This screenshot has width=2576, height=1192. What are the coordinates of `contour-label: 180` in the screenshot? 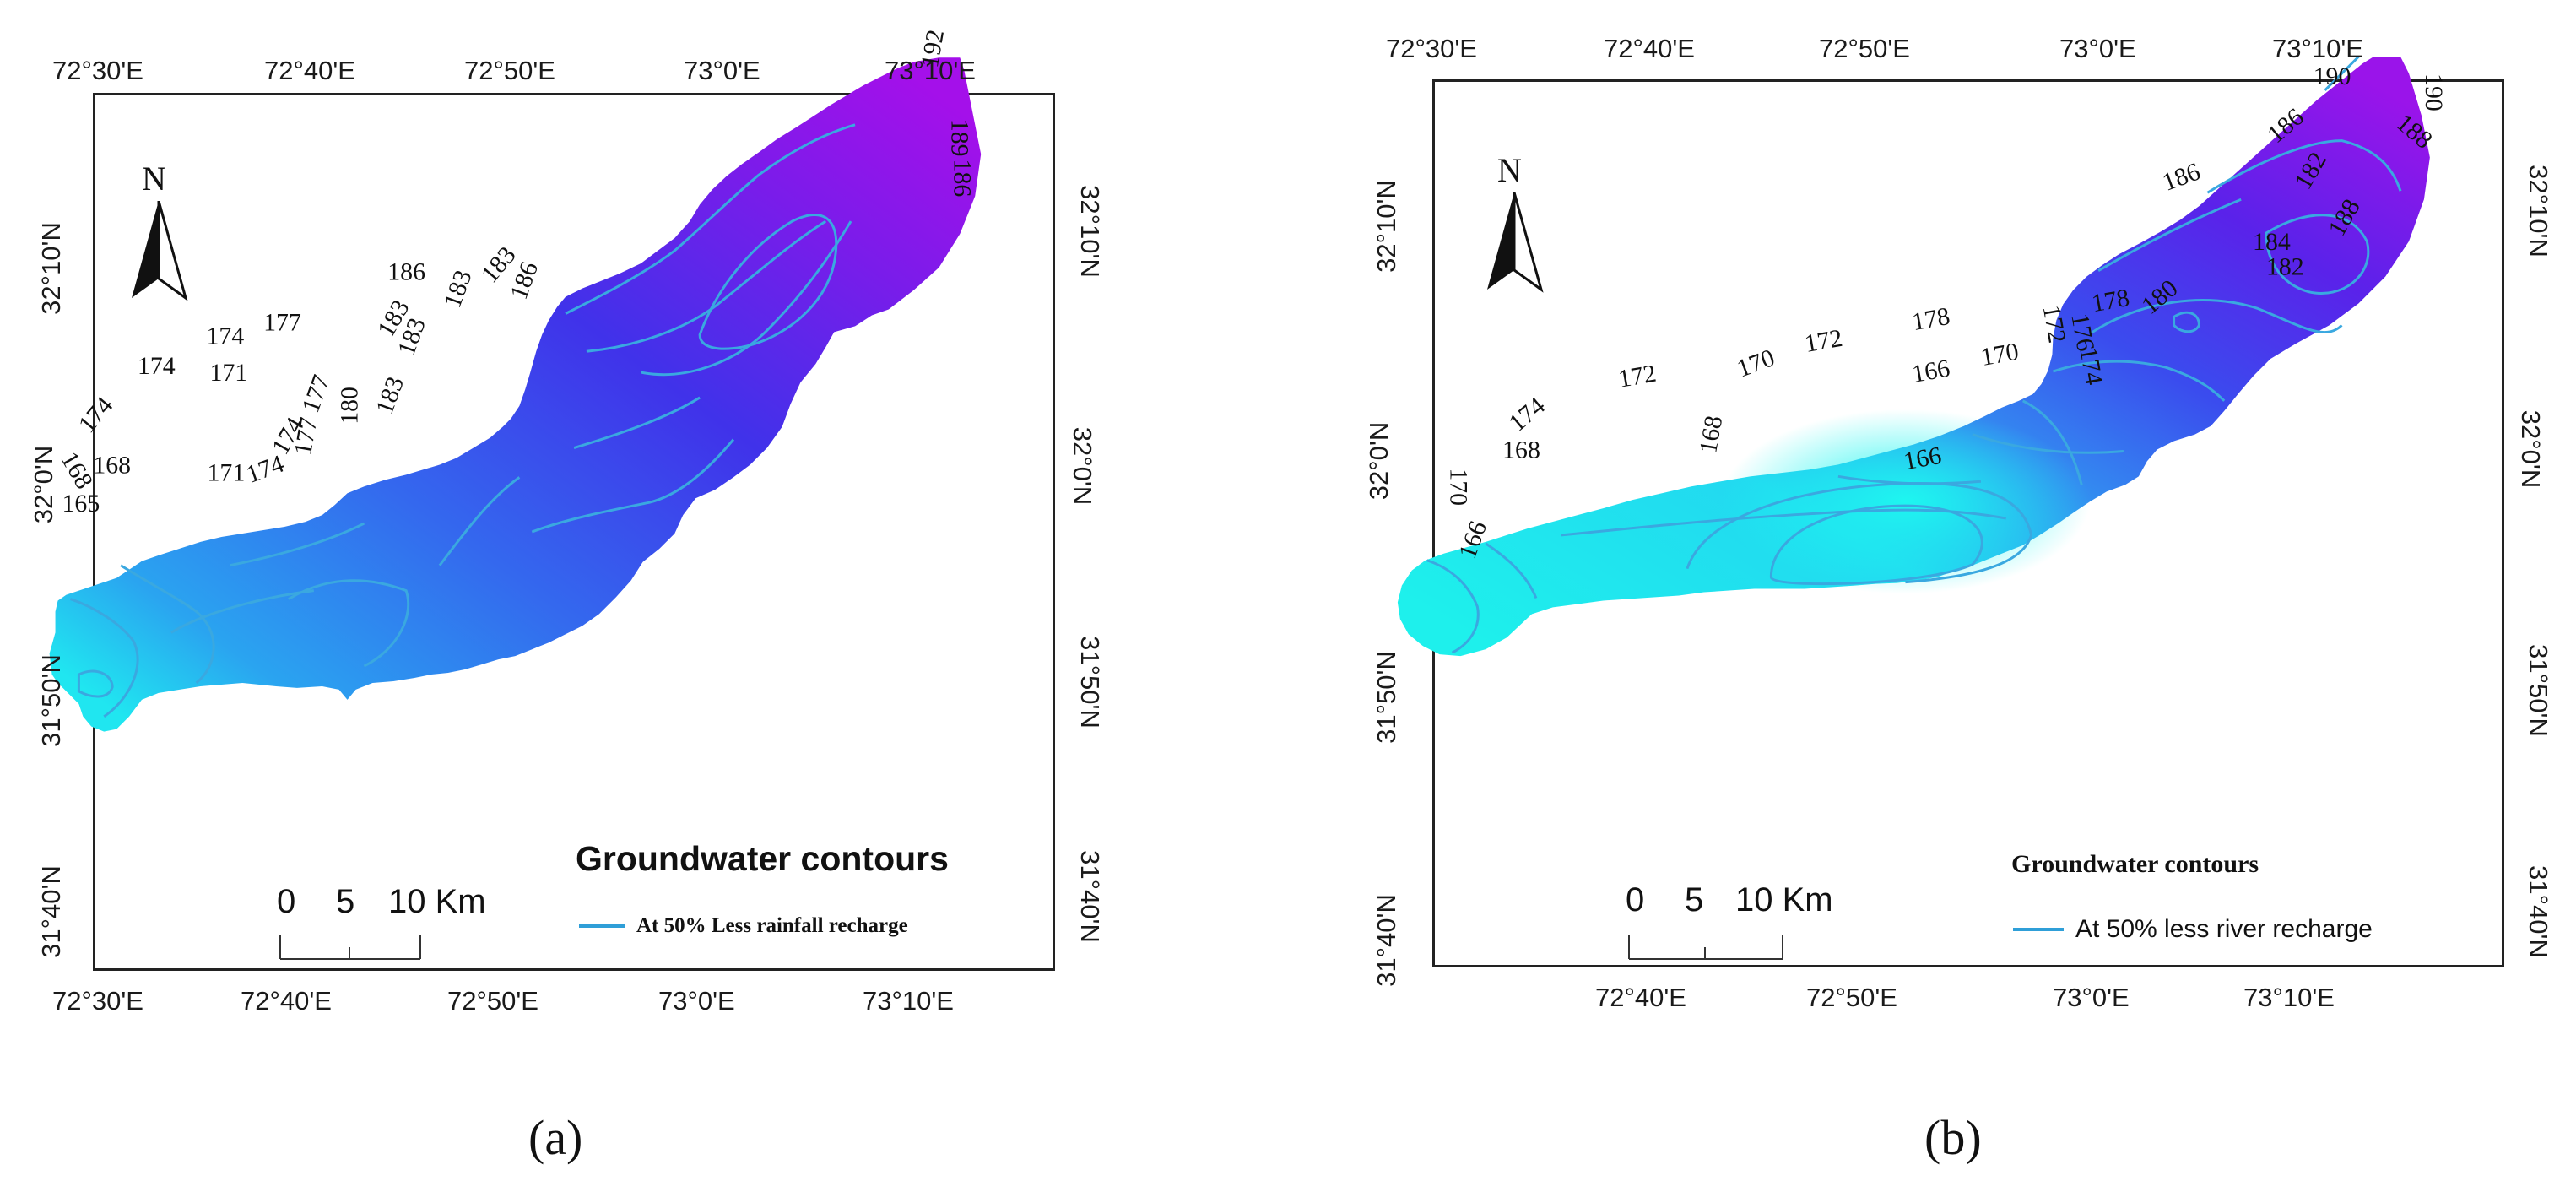 It's located at (349, 406).